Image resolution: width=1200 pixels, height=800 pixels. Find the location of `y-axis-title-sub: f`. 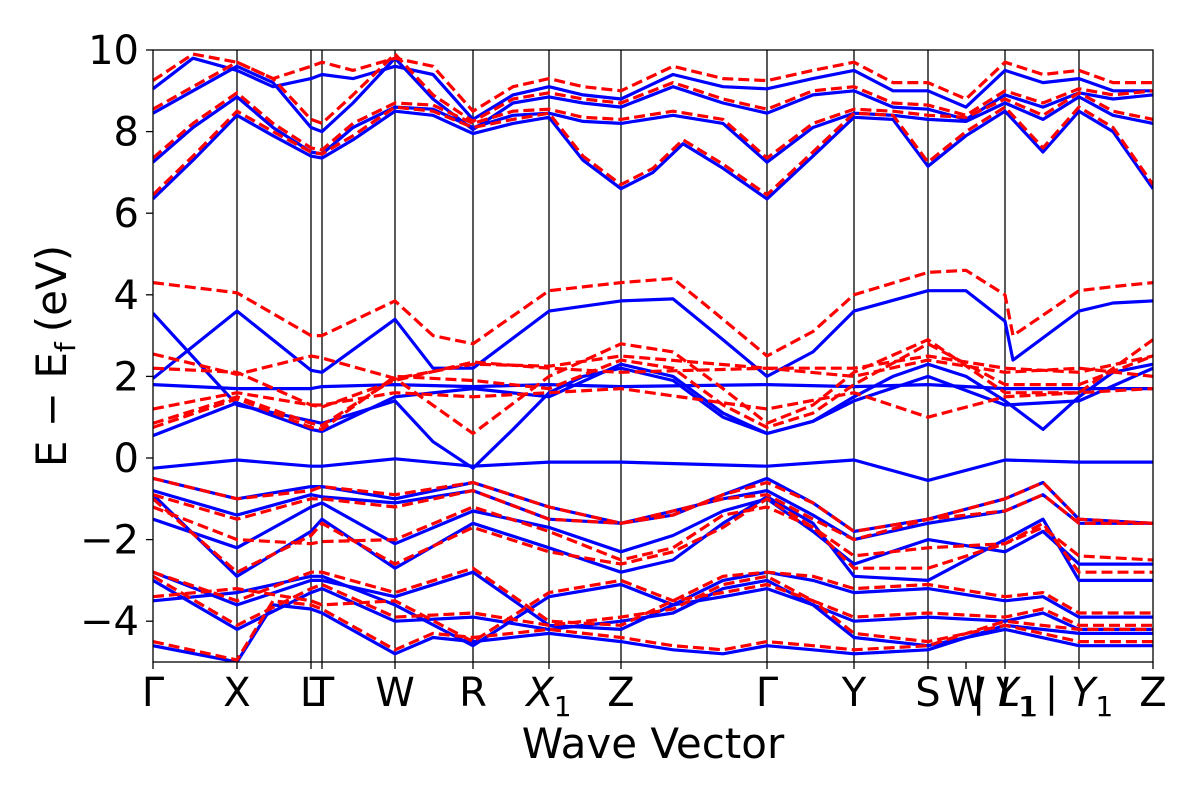

y-axis-title-sub: f is located at coordinates (65, 346).